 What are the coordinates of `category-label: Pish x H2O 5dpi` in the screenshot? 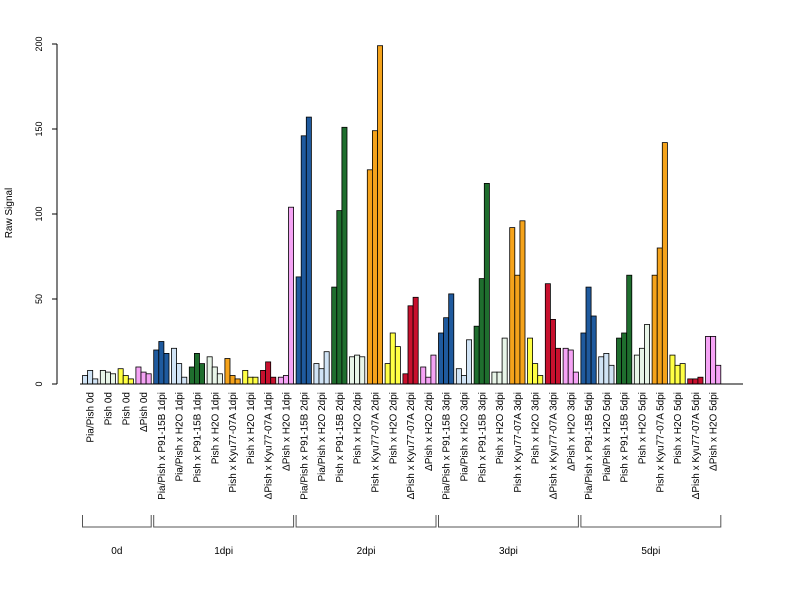 It's located at (678, 428).